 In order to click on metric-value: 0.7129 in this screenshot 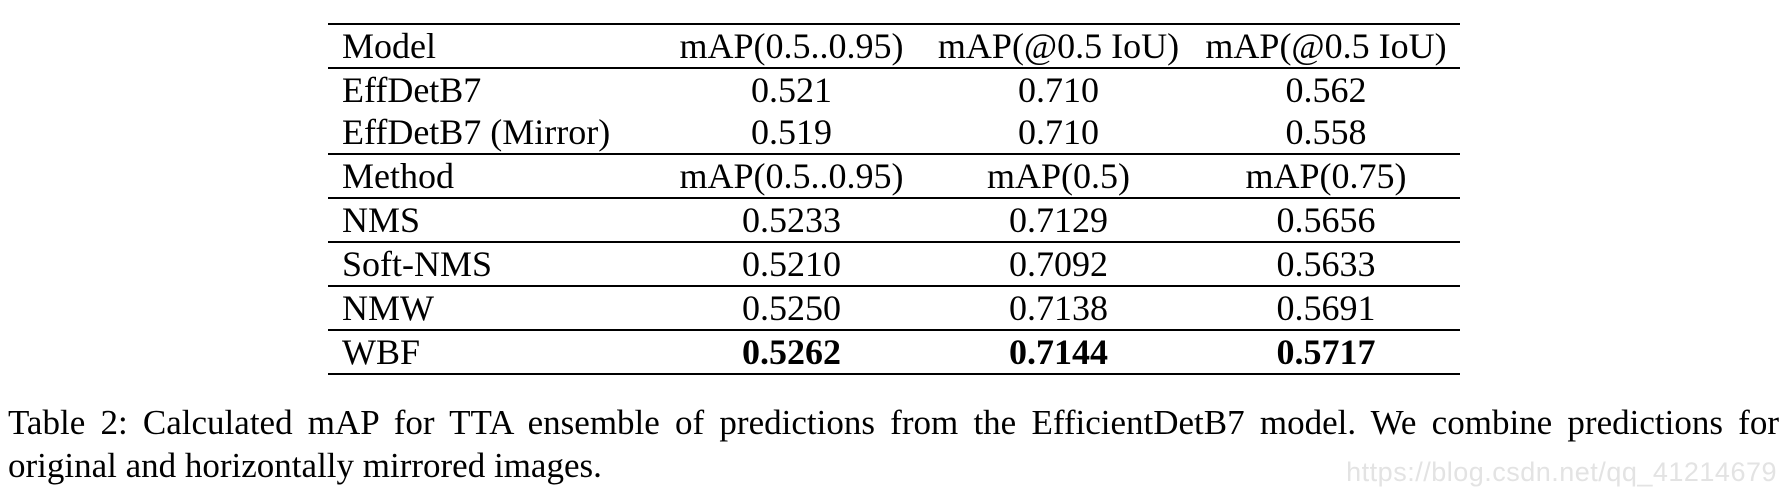, I will do `click(1058, 220)`.